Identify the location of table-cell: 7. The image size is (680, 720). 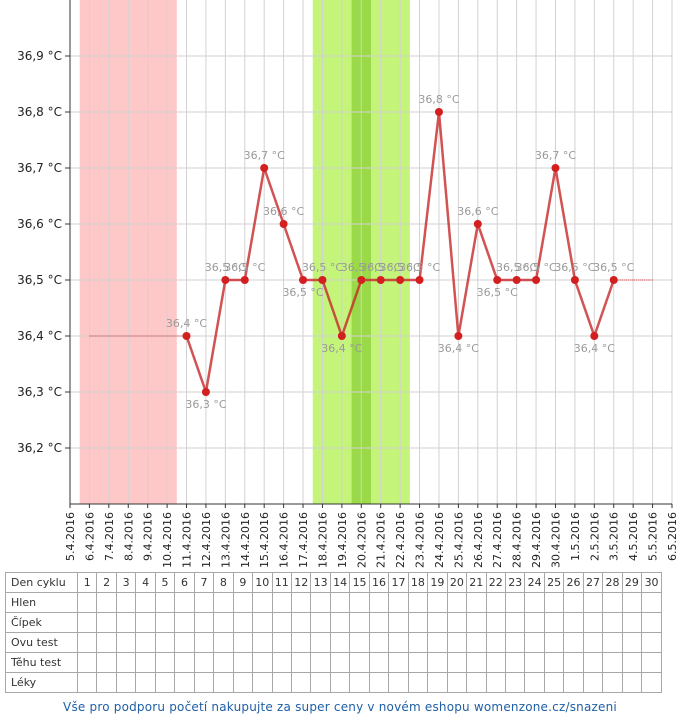
(204, 582).